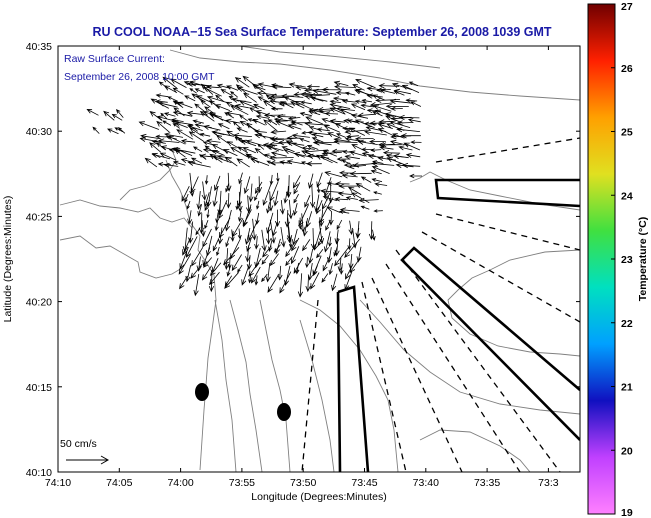  What do you see at coordinates (284, 412) in the screenshot?
I see `station-marker` at bounding box center [284, 412].